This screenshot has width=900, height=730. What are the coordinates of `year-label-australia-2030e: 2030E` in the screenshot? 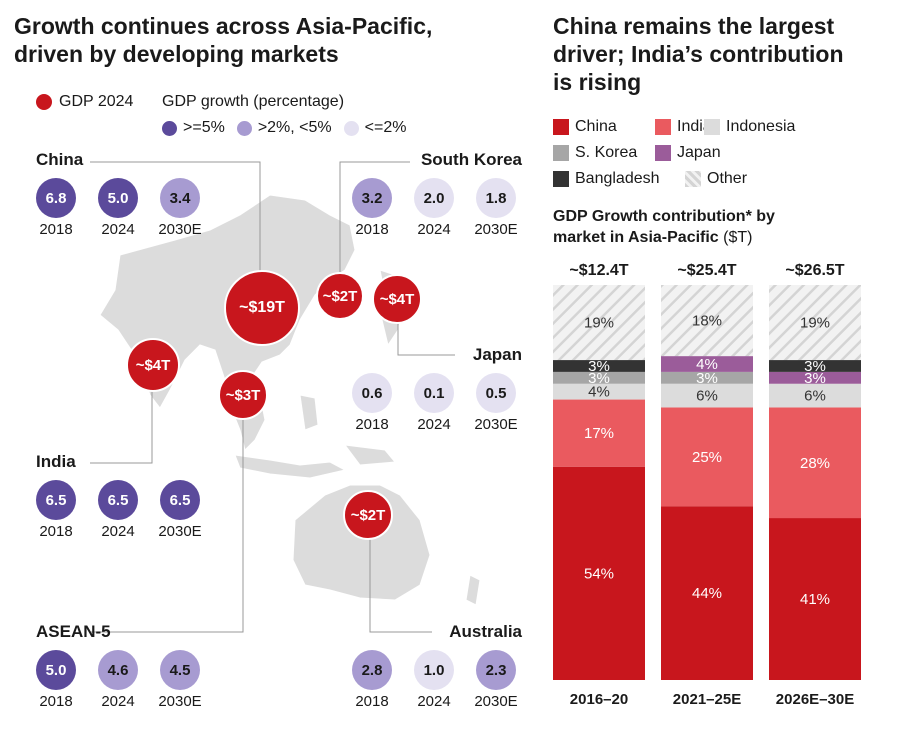 It's located at (496, 701).